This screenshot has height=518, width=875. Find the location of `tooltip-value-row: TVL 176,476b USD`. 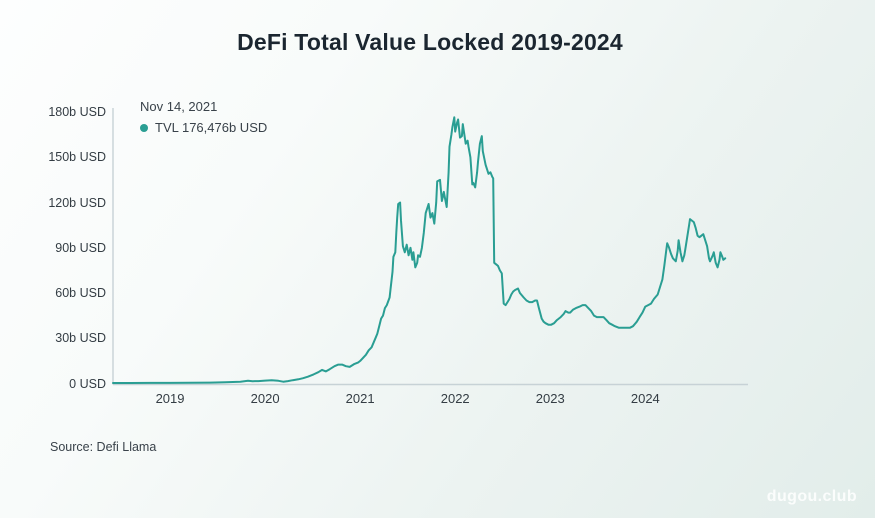

tooltip-value-row: TVL 176,476b USD is located at coordinates (203, 127).